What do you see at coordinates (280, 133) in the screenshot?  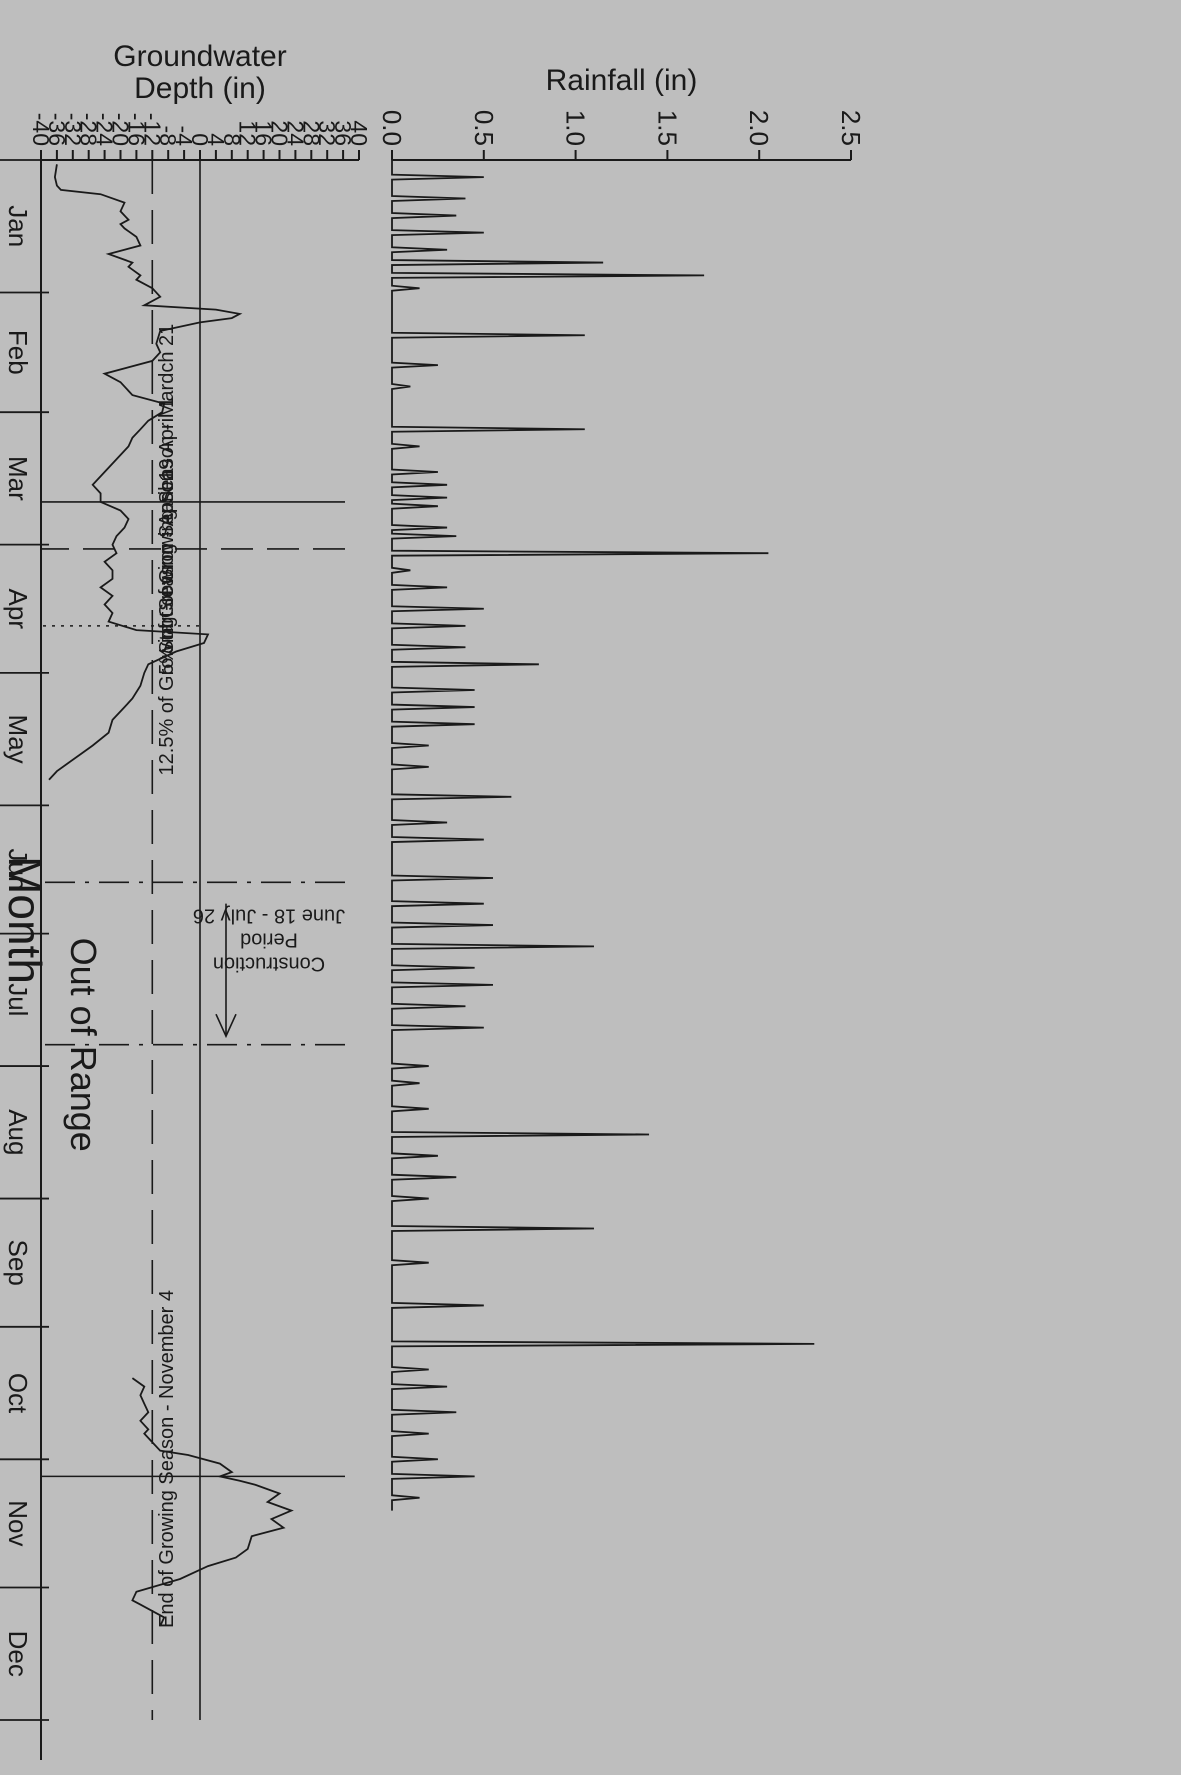 I see `groundwater-tick-label: 20` at bounding box center [280, 133].